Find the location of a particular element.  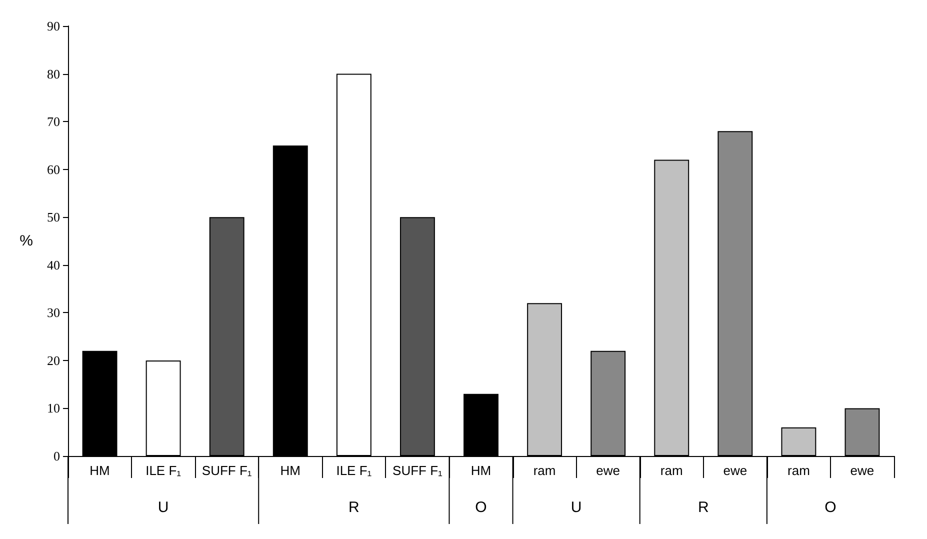

y-tick-label: 40 is located at coordinates (53, 264).